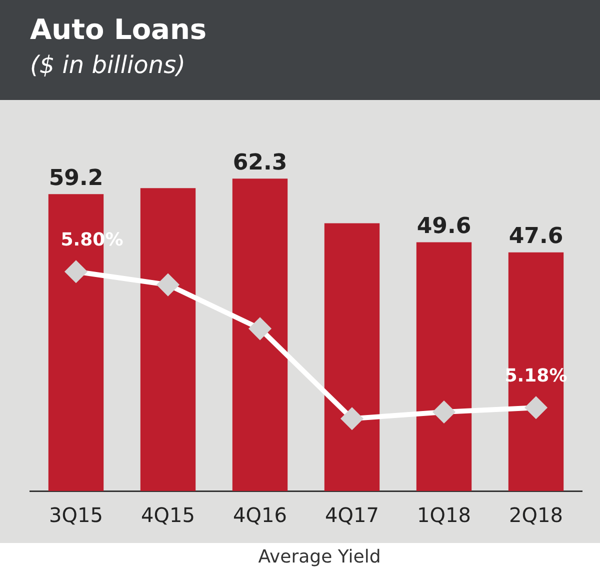  What do you see at coordinates (352, 515) in the screenshot?
I see `x-tick-label: 4Q17` at bounding box center [352, 515].